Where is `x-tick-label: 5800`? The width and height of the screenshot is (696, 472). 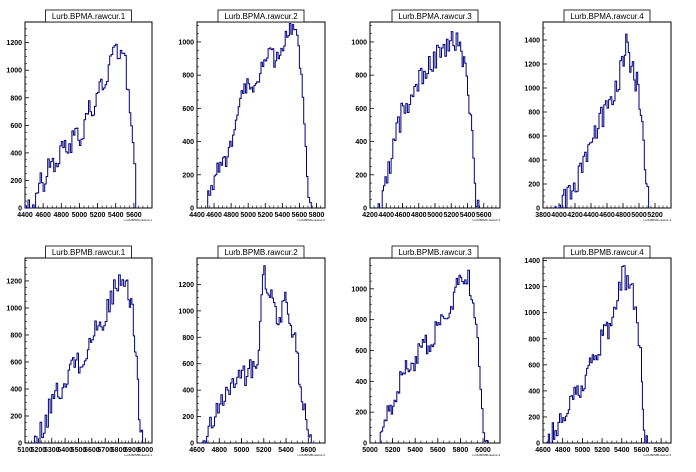
x-tick-label: 5800 is located at coordinates (661, 450).